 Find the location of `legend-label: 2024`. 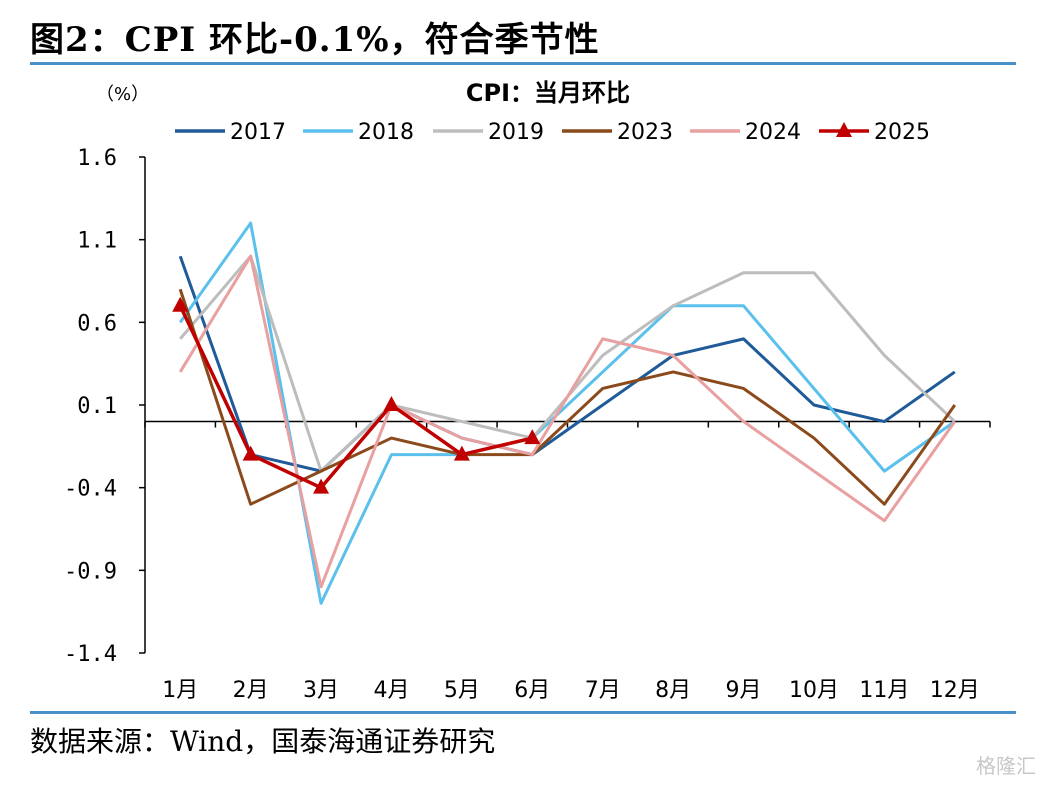

legend-label: 2024 is located at coordinates (773, 132).